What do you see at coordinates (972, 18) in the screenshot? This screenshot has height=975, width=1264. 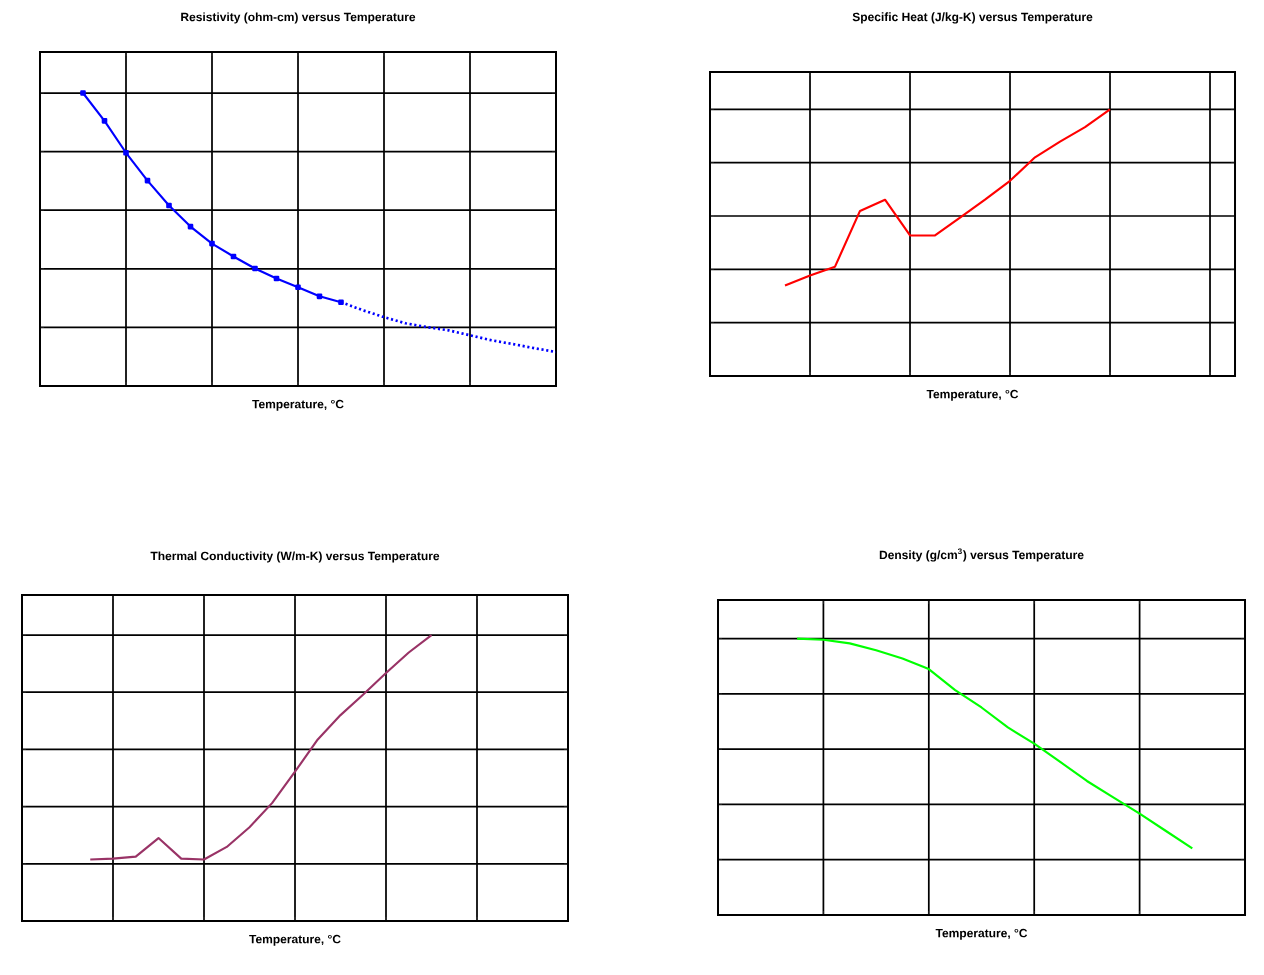 I see `chart-title: Specific Heat (J/kg-K) versus Temperature` at bounding box center [972, 18].